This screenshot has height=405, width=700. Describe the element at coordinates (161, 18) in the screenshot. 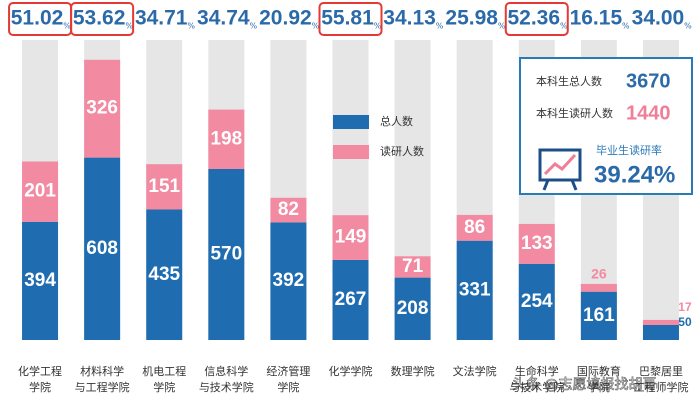

I see `rate-label: 34.71` at that location.